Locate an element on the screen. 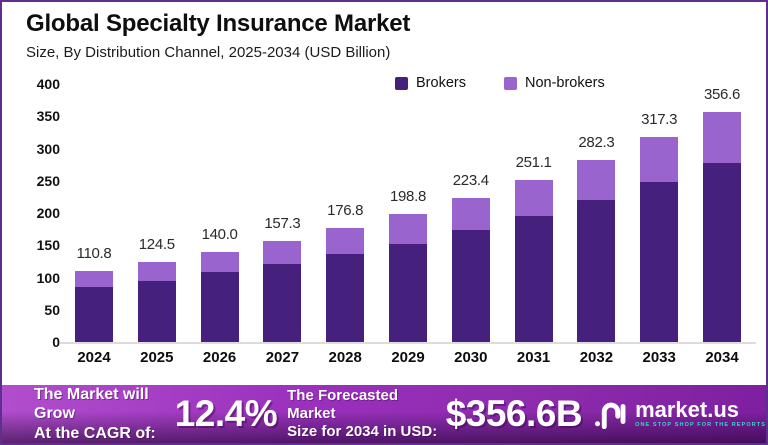 This screenshot has width=768, height=445. bar-non-brokers-2028 is located at coordinates (345, 240).